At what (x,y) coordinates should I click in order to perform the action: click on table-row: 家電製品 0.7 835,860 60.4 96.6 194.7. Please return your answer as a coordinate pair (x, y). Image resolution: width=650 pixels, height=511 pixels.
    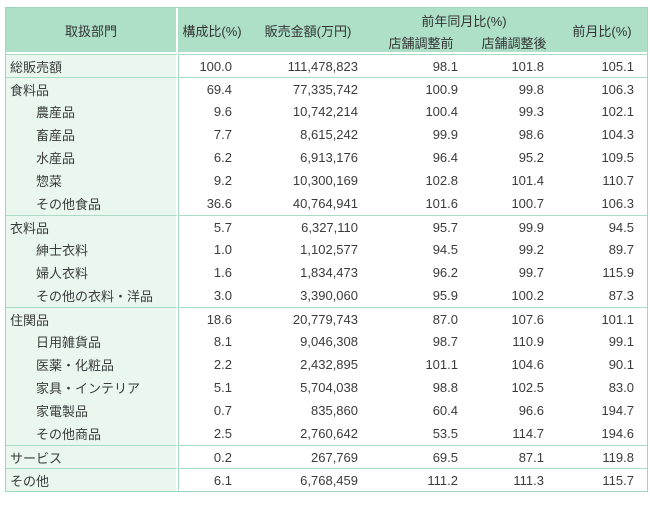
    Looking at the image, I should click on (326, 410).